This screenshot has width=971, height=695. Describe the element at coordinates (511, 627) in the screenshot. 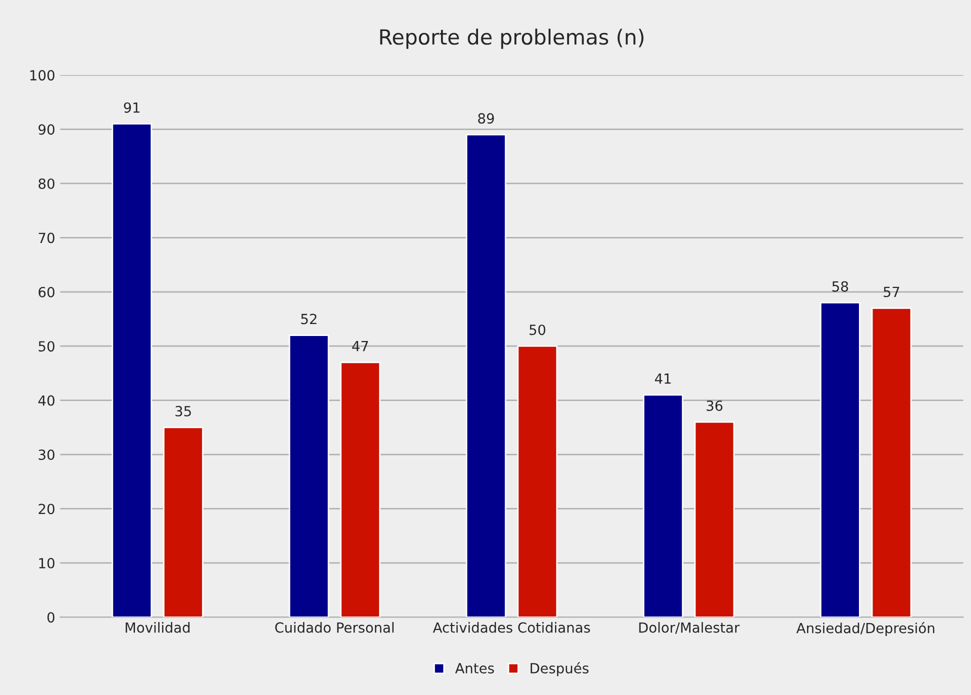

I see `x-tick-label: Actividades Cotidianas` at that location.